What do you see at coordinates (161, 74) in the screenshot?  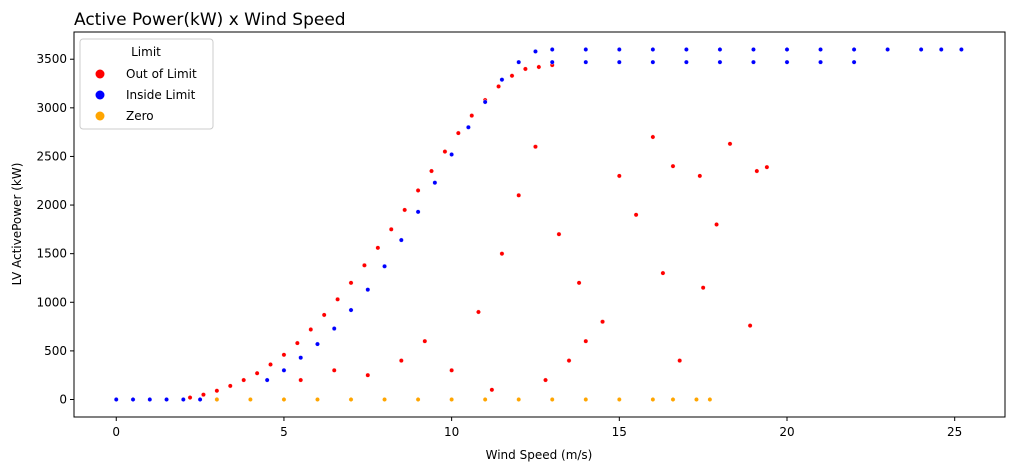 I see `legend-entry-label: Out of Limit` at bounding box center [161, 74].